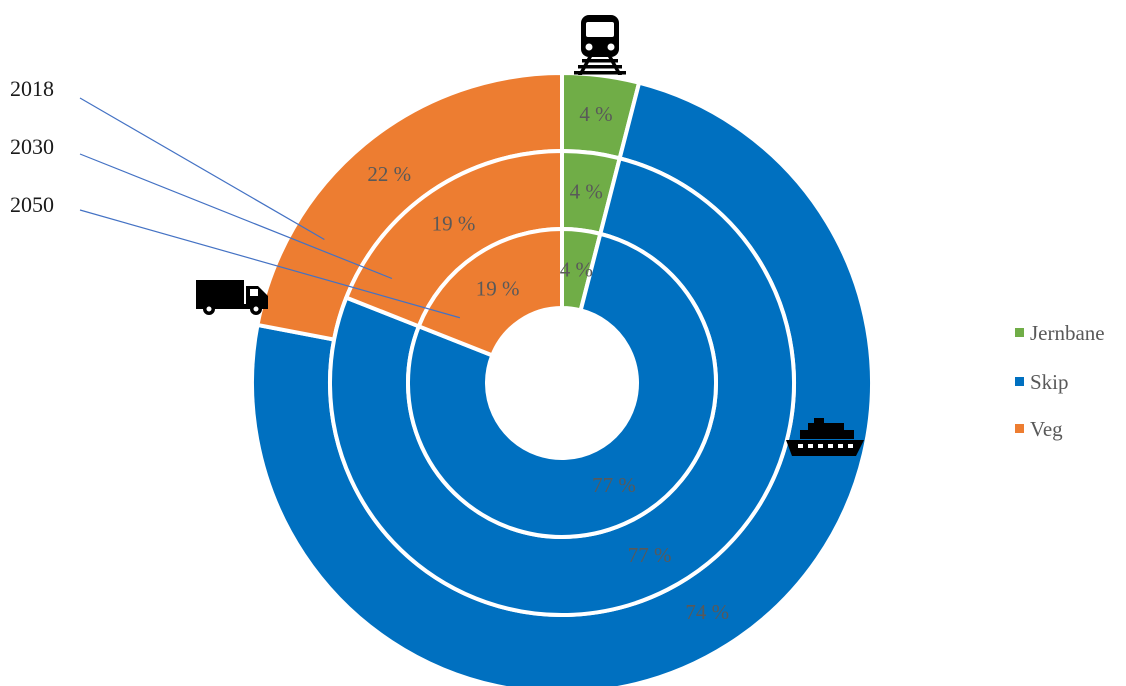 This screenshot has height=686, width=1126. I want to click on legend: Jernbane Skip Veg, so click(1060, 381).